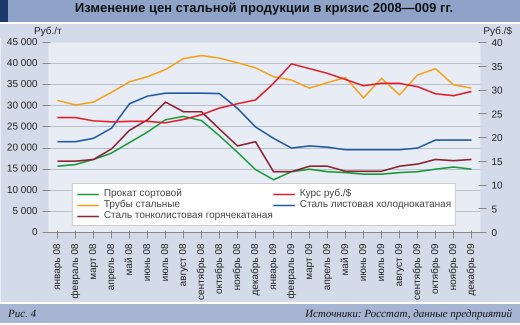 Image resolution: width=520 pixels, height=325 pixels. What do you see at coordinates (22, 42) in the screenshot?
I see `y-tick-label: 45 000` at bounding box center [22, 42].